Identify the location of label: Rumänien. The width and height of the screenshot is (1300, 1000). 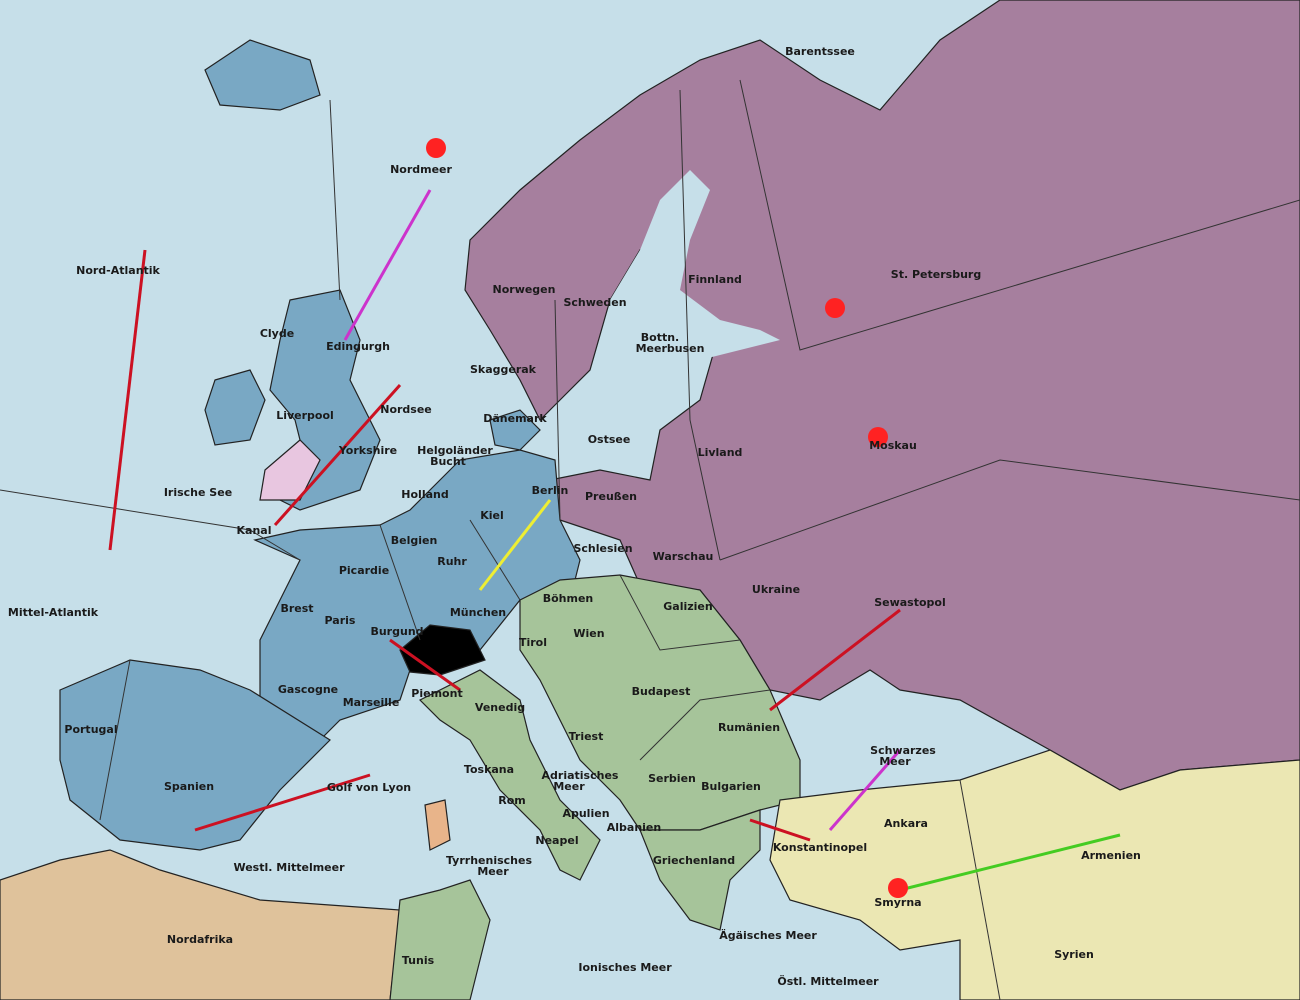
(749, 727).